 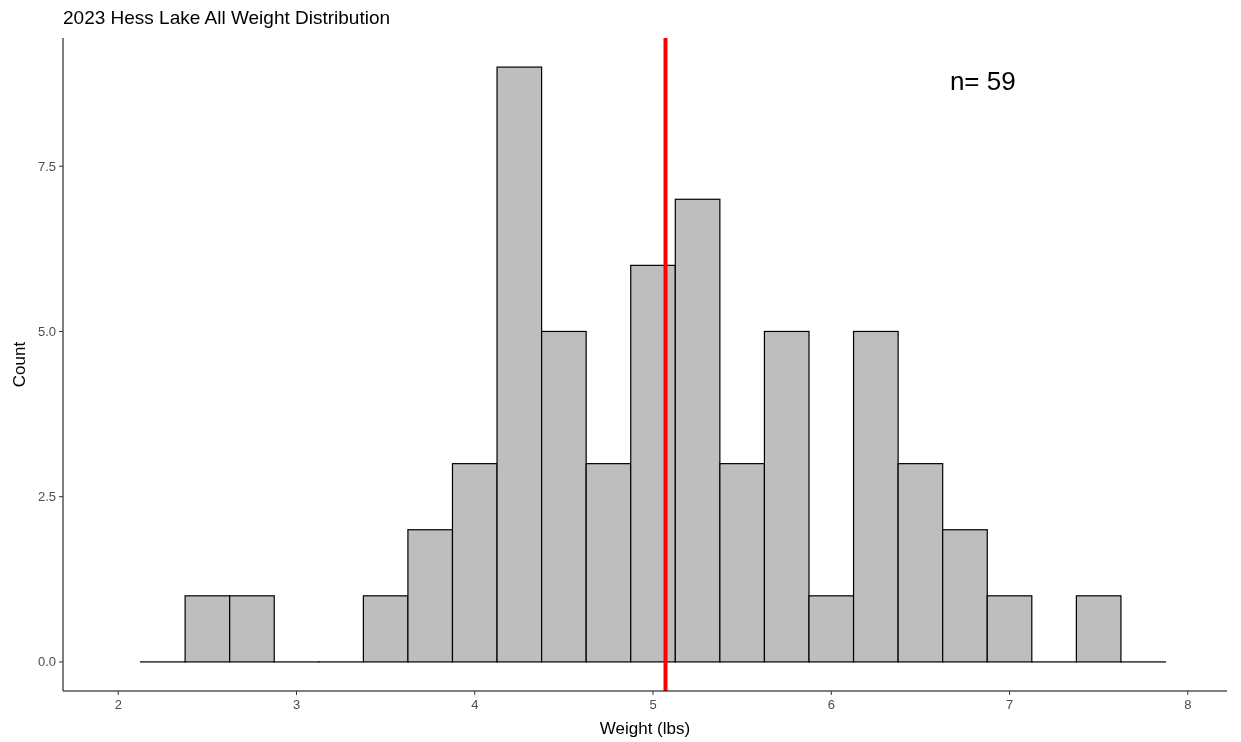 What do you see at coordinates (46, 497) in the screenshot?
I see `y-tick-label: 2.5` at bounding box center [46, 497].